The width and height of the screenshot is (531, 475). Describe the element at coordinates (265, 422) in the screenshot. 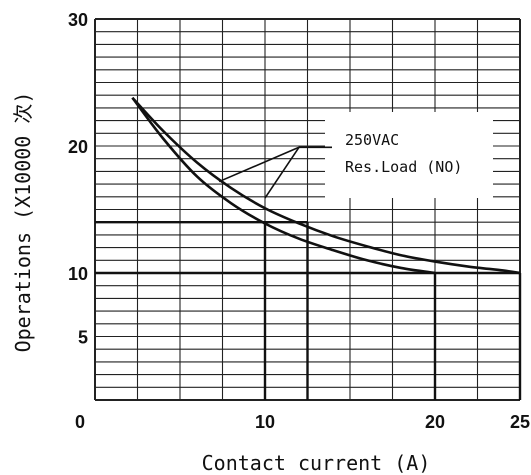

I see `x-tick-label: 10` at that location.